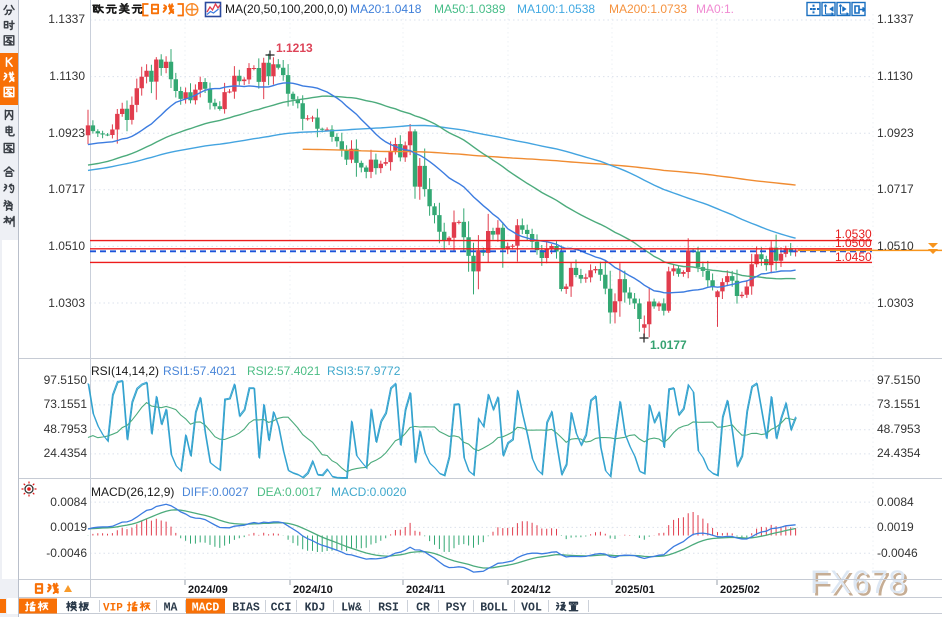 The height and width of the screenshot is (617, 942). I want to click on svg-text: MACD, so click(206, 608).